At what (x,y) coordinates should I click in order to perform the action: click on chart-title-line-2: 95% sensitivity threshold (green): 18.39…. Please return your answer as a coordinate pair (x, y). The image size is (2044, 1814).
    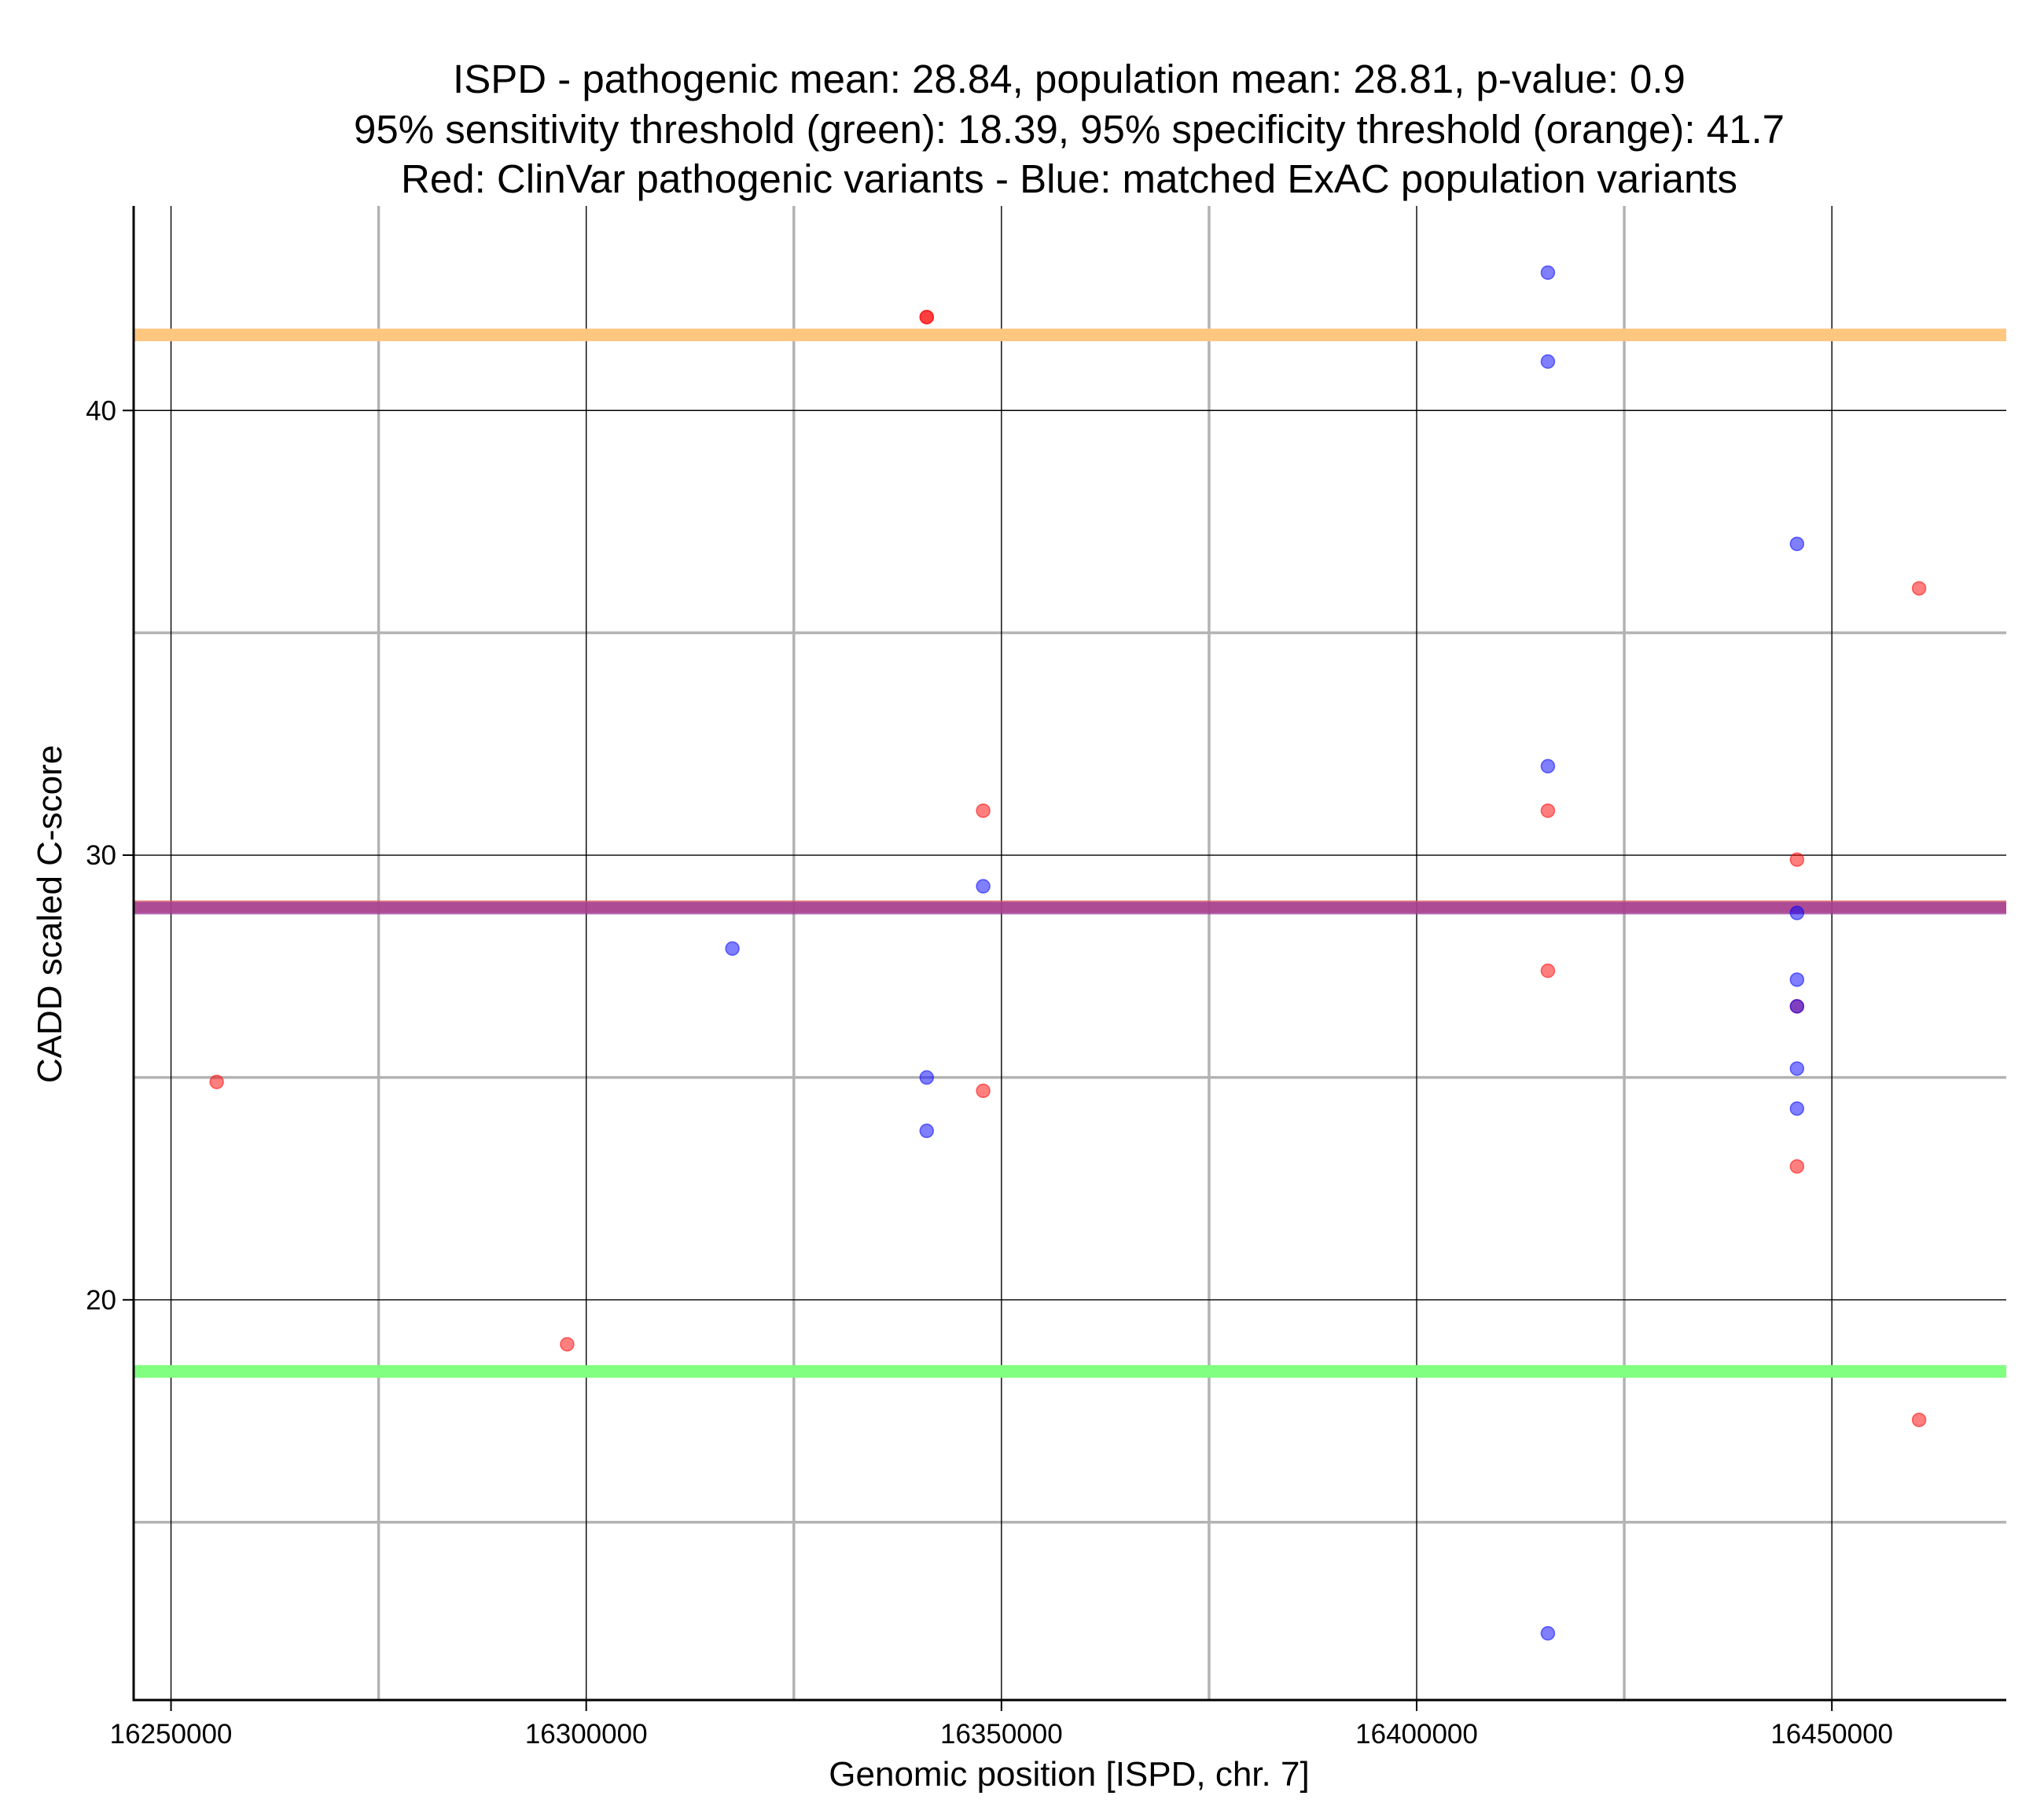
    Looking at the image, I should click on (1069, 129).